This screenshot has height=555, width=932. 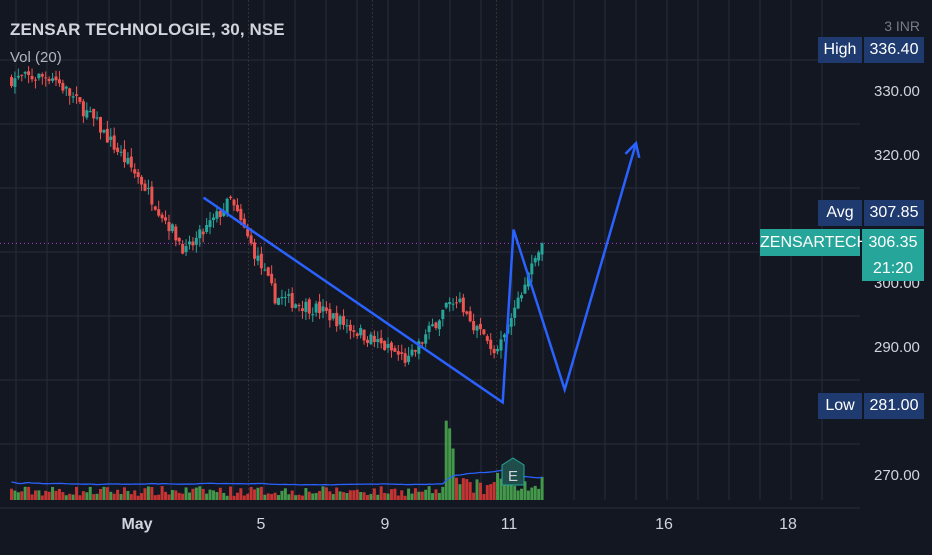 I want to click on chart-title: ZENSAR TECHNOLOGIE, 30, NSE, so click(x=147, y=29).